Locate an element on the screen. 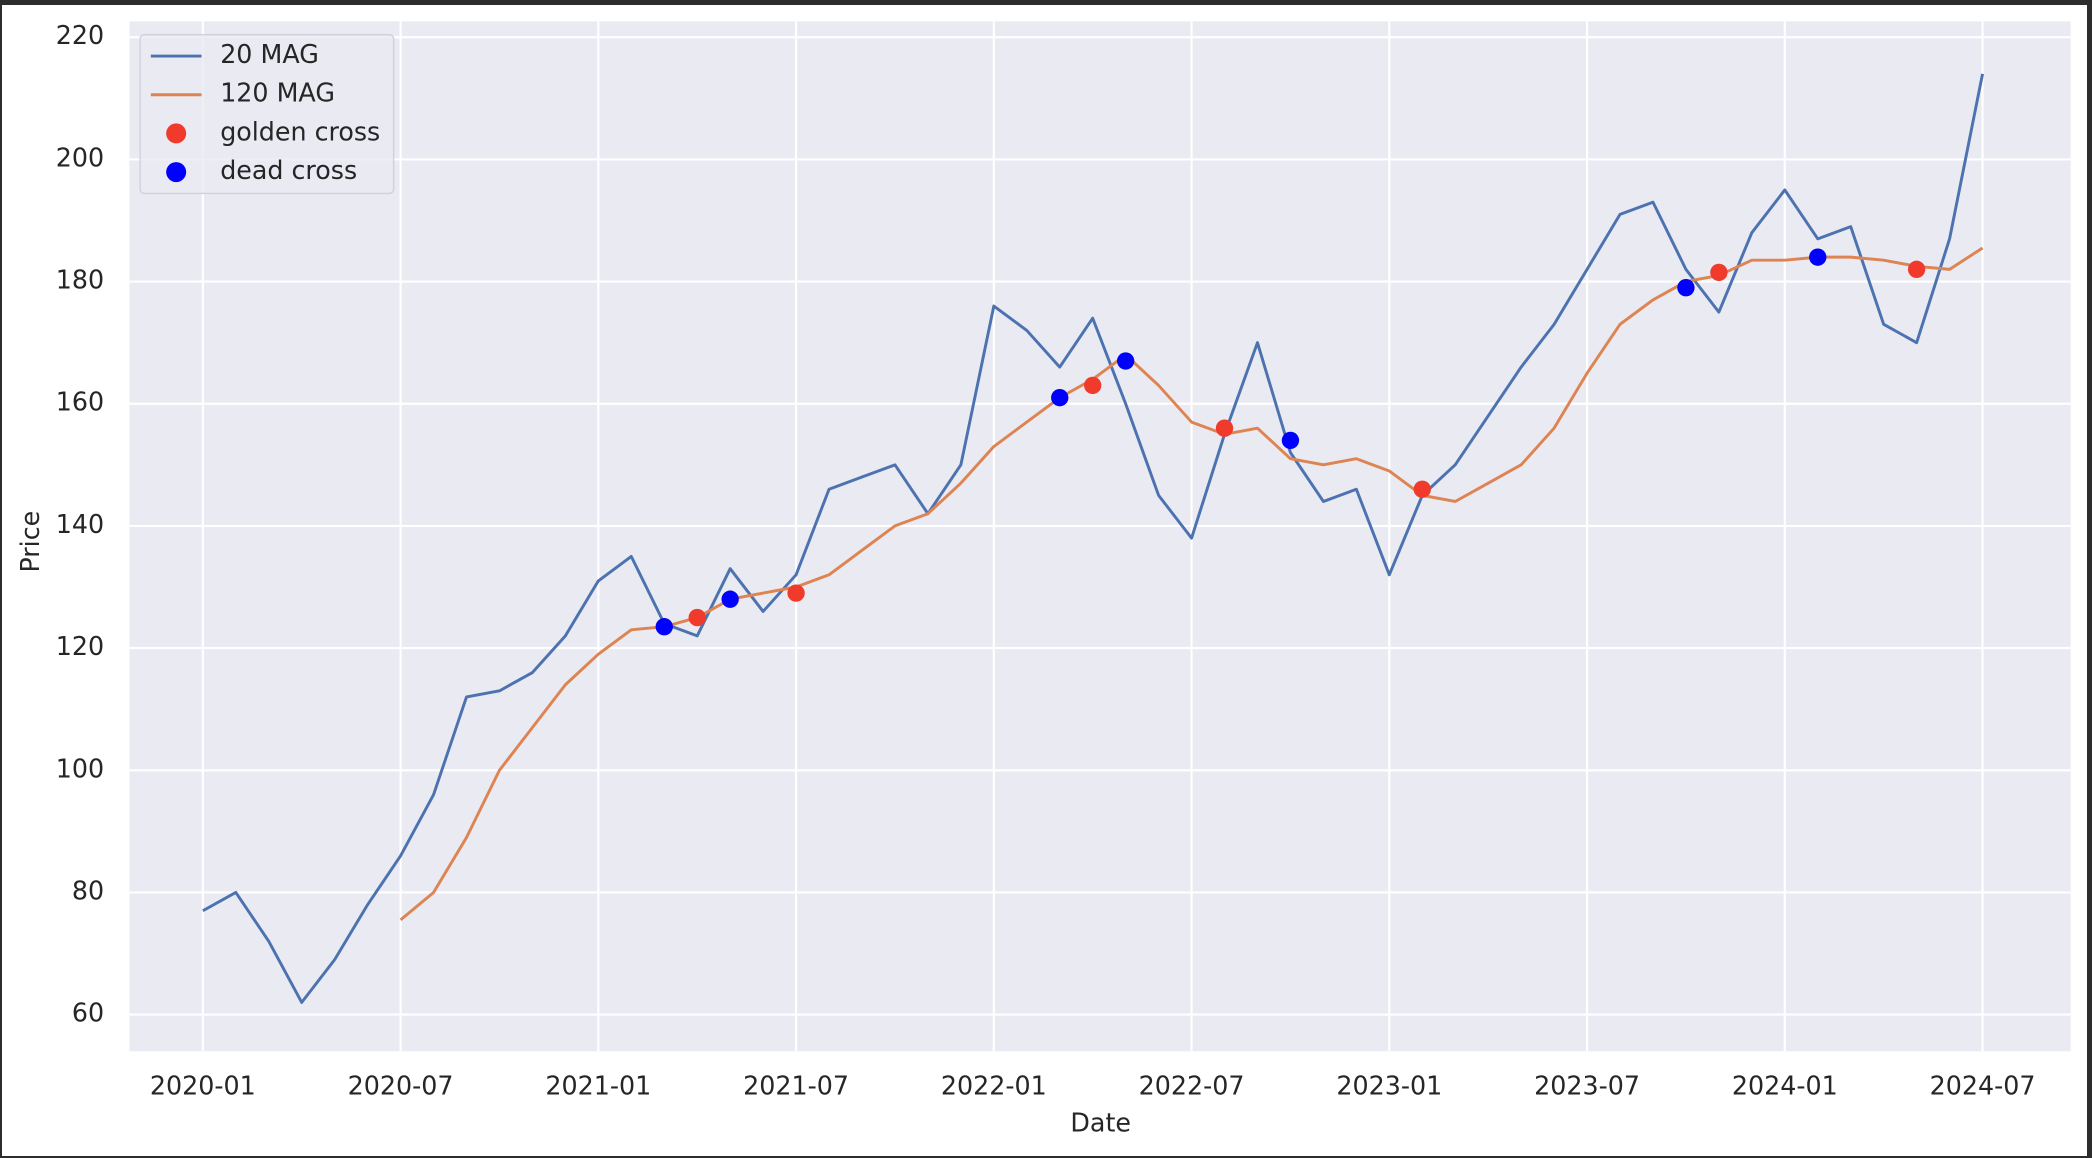  x-tick-label: 2021-07 is located at coordinates (796, 1085).